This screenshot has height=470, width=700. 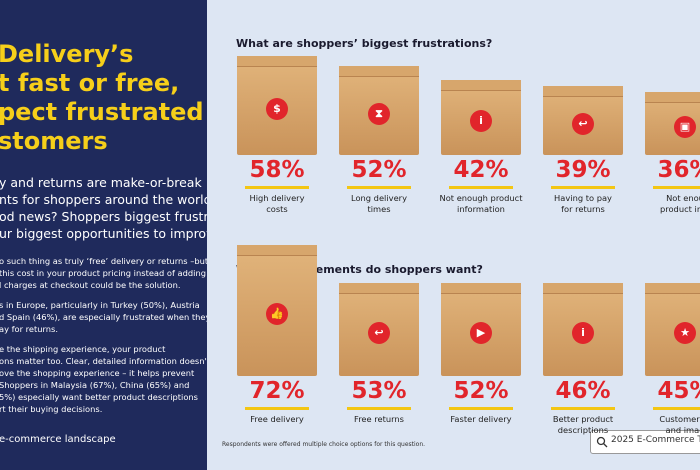 I want to click on intro-line: od news? Shoppers biggest frustrations, so click(x=103, y=216).